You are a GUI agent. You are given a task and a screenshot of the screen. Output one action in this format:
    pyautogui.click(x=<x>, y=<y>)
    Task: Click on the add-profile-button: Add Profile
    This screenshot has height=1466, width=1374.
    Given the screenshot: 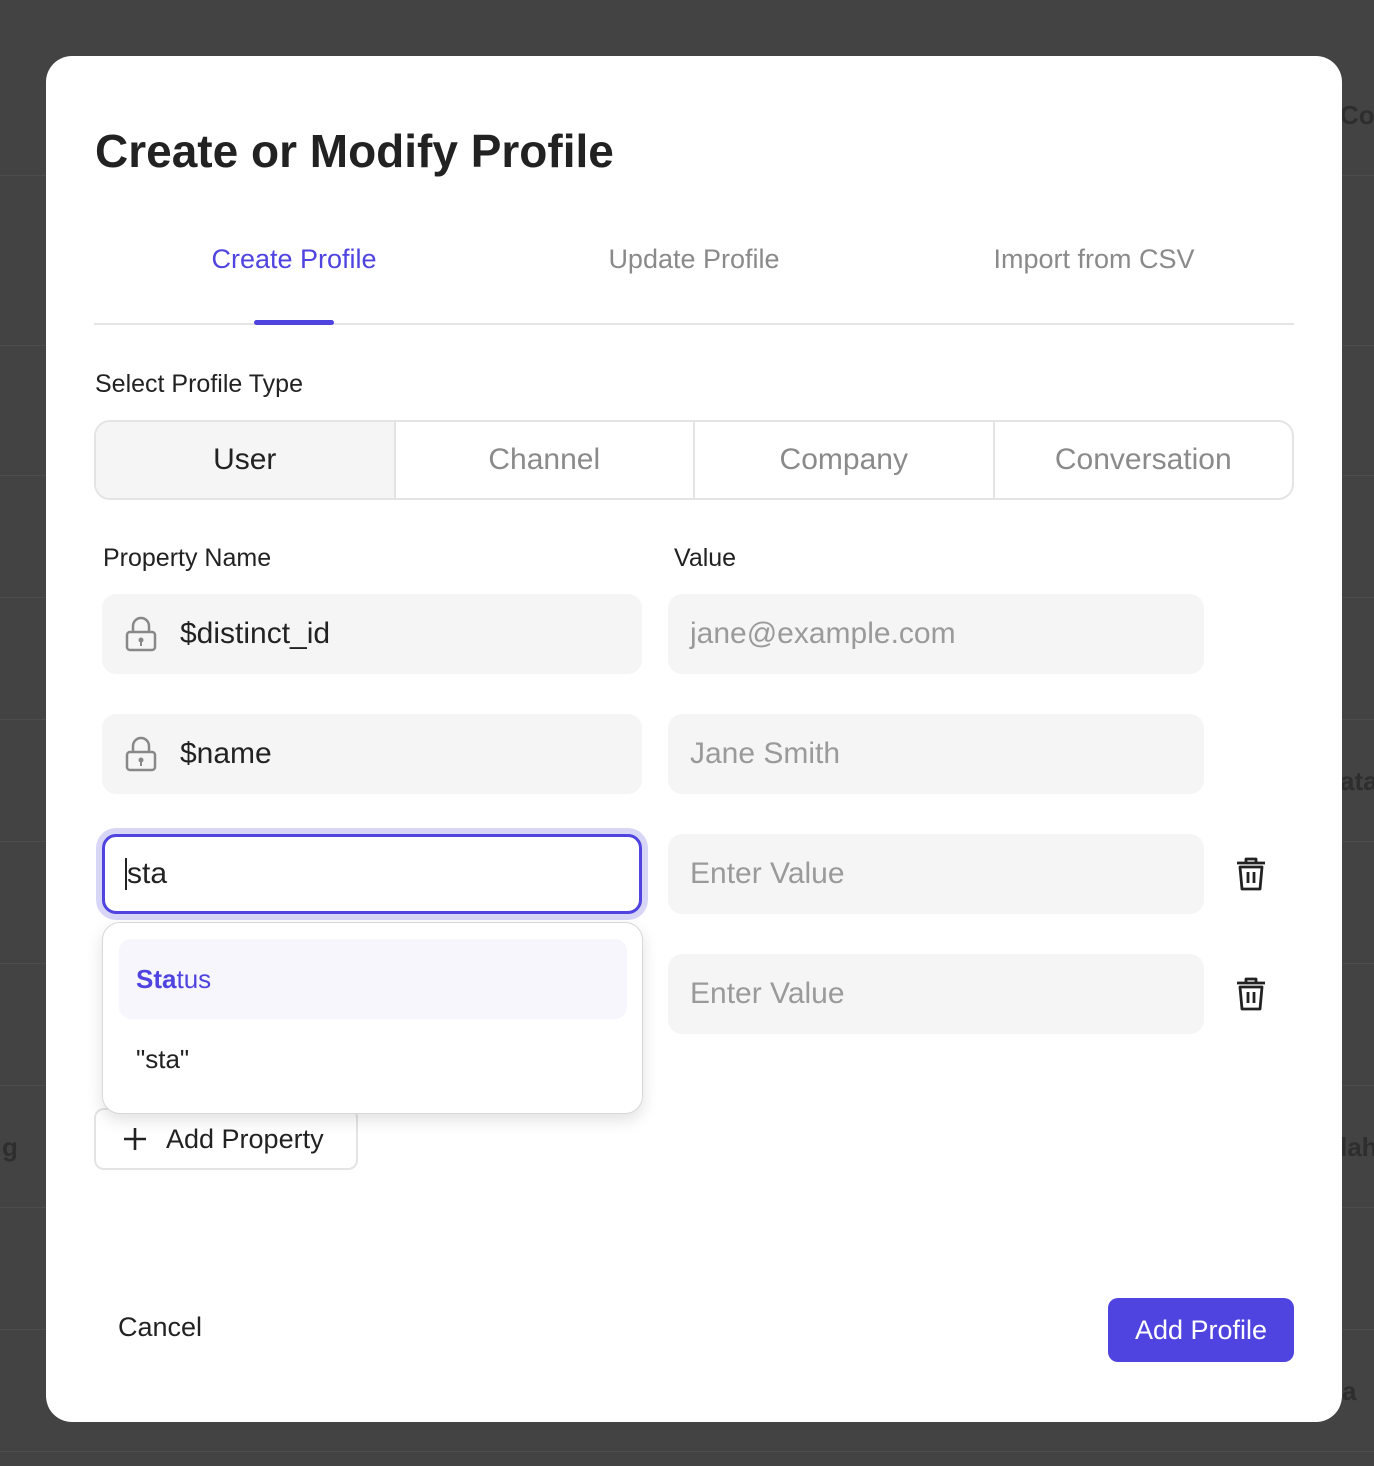 What is the action you would take?
    pyautogui.click(x=1201, y=1330)
    